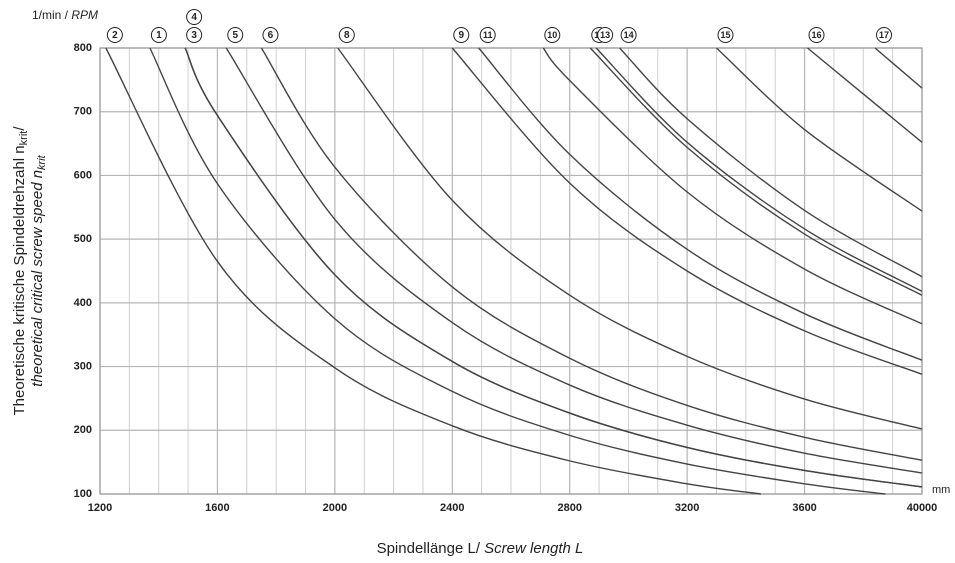  I want to click on x-tick-label: 2400, so click(452, 508).